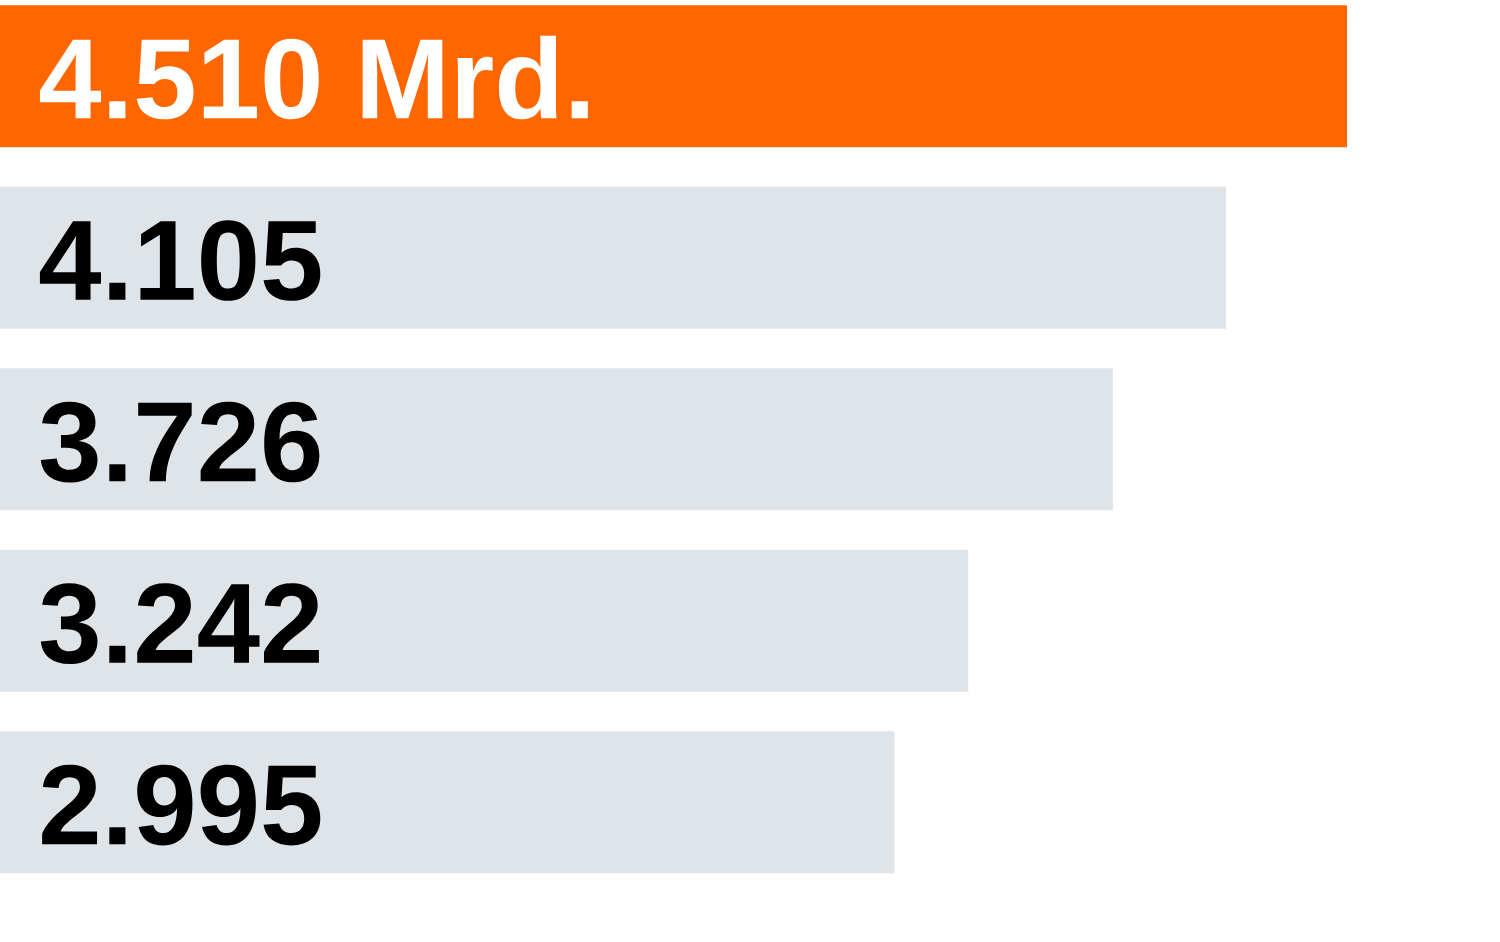 Image resolution: width=1500 pixels, height=942 pixels. I want to click on data-label: 3.242, so click(179, 624).